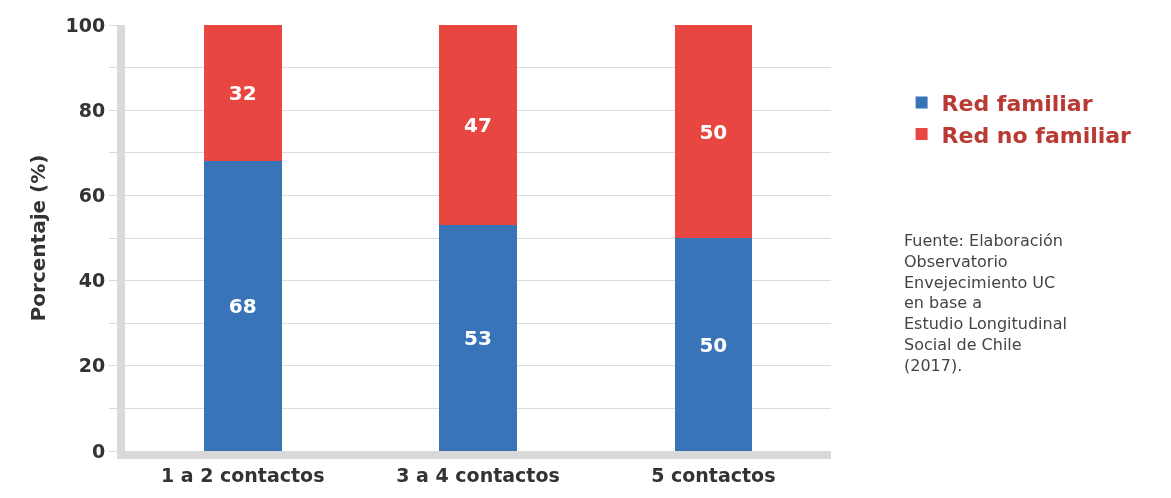  I want to click on y-tick-label: 40, so click(92, 280).